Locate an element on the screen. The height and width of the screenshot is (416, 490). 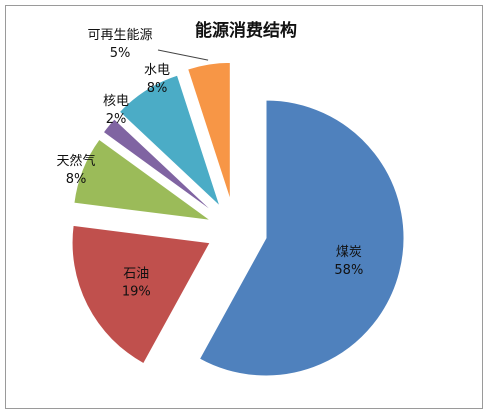
slice-value-label: 58% is located at coordinates (348, 270).